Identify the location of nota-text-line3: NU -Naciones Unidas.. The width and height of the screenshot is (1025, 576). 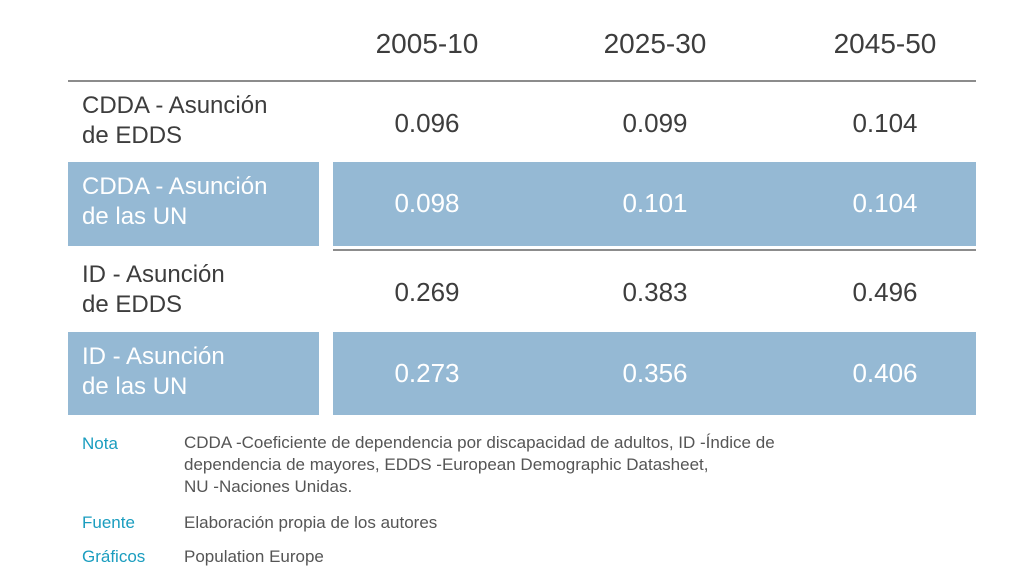
(268, 486).